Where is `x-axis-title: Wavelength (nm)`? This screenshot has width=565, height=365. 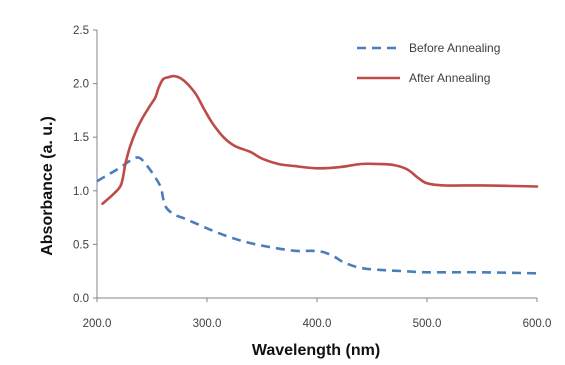 x-axis-title: Wavelength (nm) is located at coordinates (316, 350).